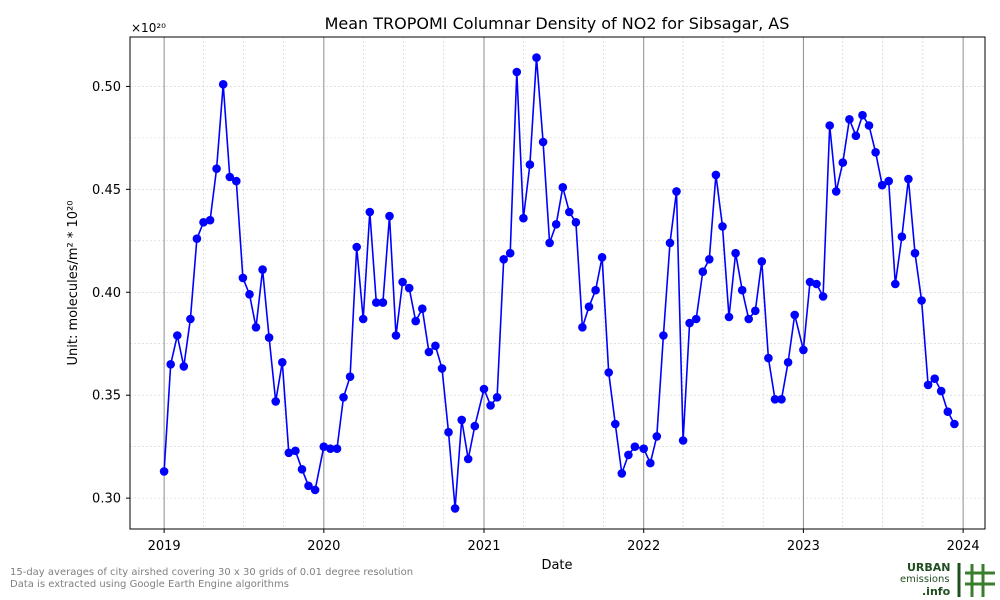 This screenshot has width=1000, height=600. What do you see at coordinates (929, 567) in the screenshot?
I see `logo-word-urban: URBAN` at bounding box center [929, 567].